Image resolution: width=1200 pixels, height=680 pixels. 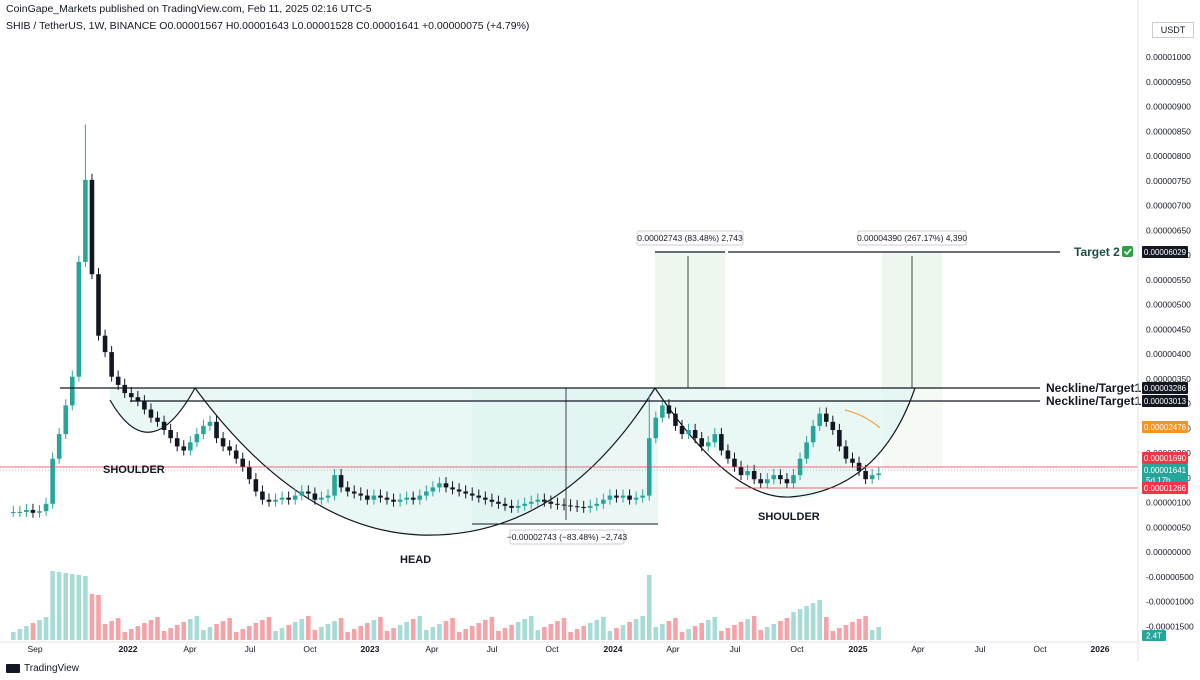 What do you see at coordinates (1168, 280) in the screenshot?
I see `y-tick-label: 0.00000550` at bounding box center [1168, 280].